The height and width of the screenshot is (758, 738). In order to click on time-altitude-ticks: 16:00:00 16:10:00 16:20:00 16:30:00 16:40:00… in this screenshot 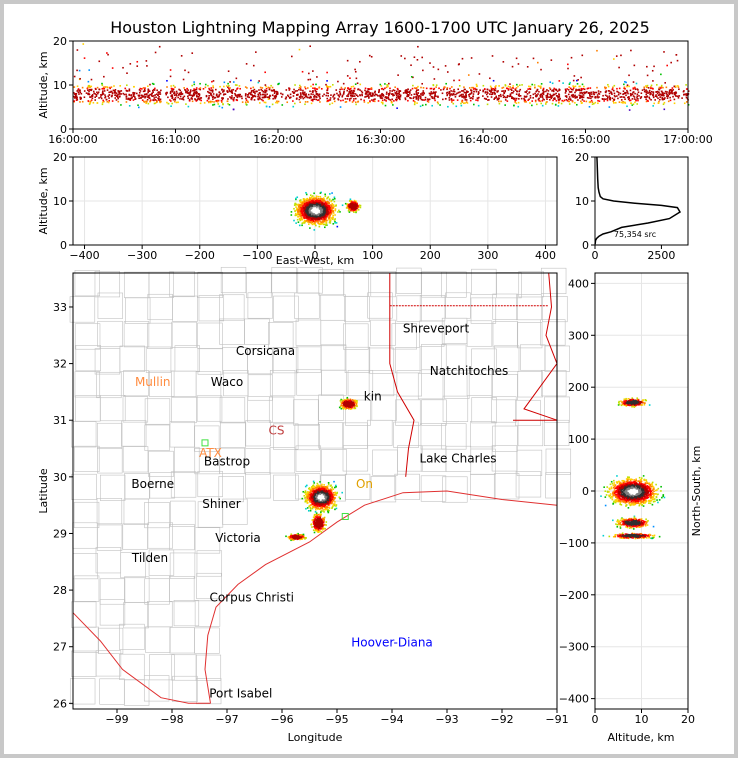, I will do `click(380, 90)`.